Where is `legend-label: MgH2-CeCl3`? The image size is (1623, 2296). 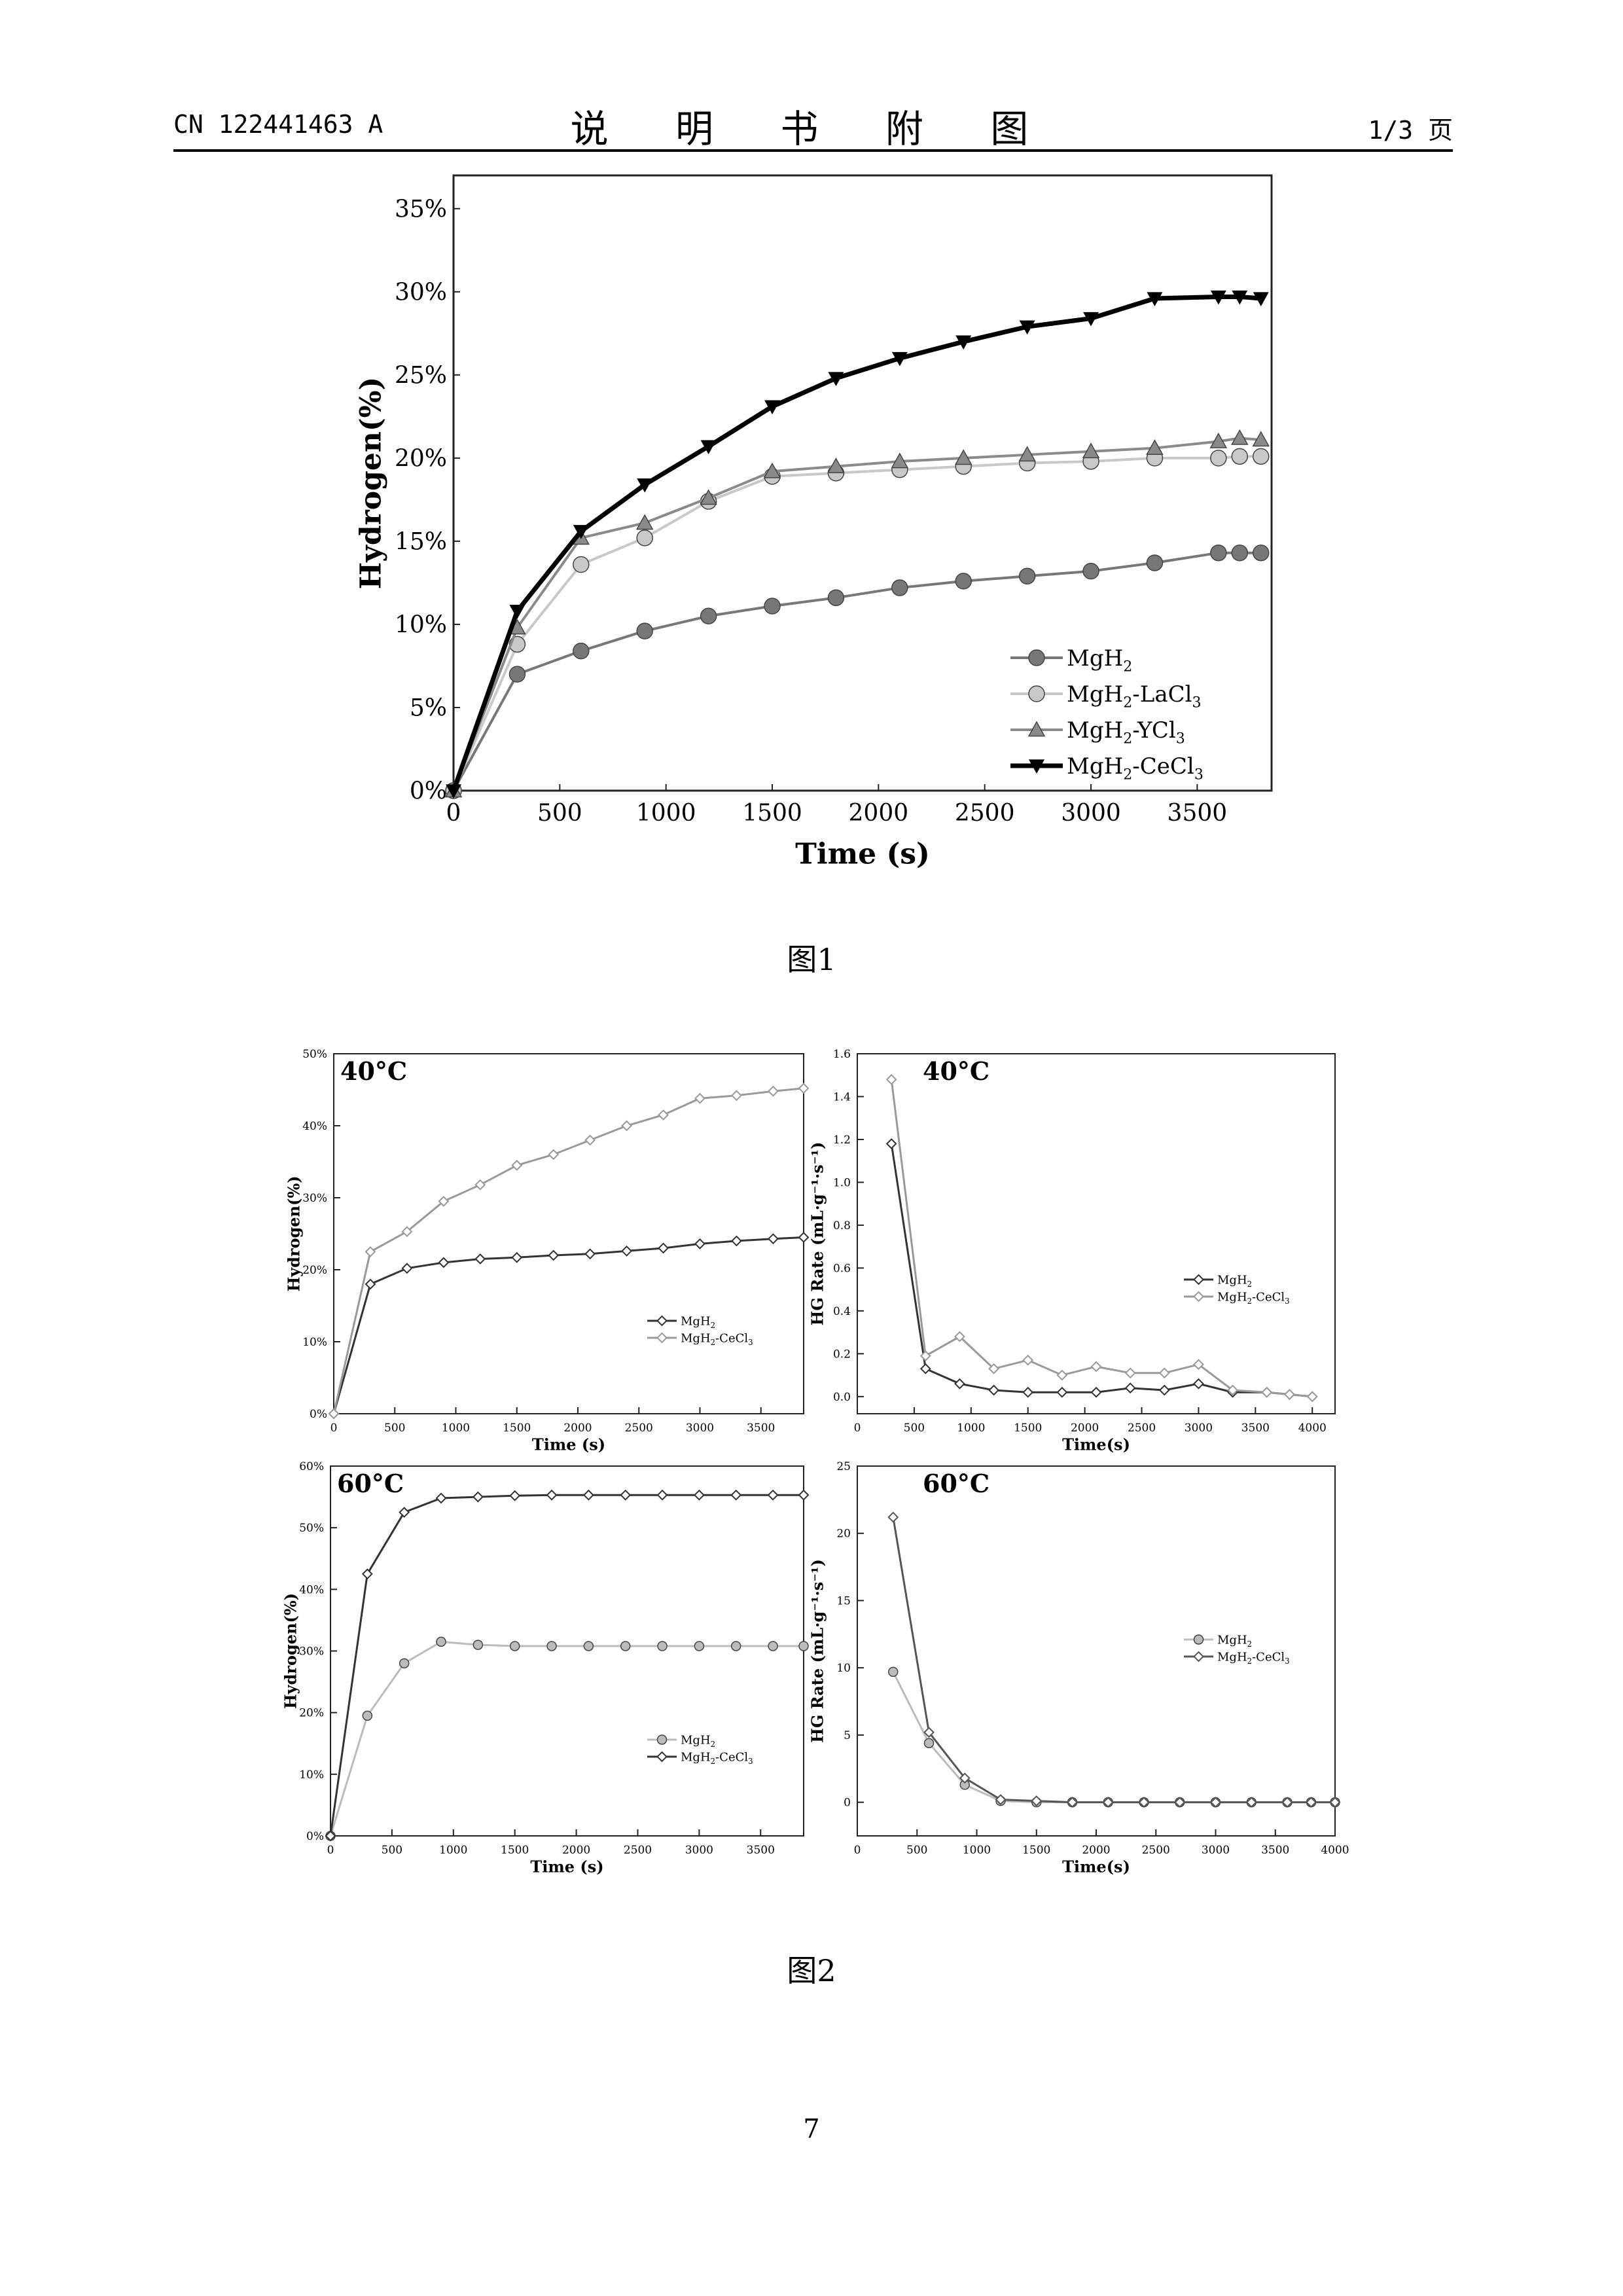 legend-label: MgH2-CeCl3 is located at coordinates (1253, 1658).